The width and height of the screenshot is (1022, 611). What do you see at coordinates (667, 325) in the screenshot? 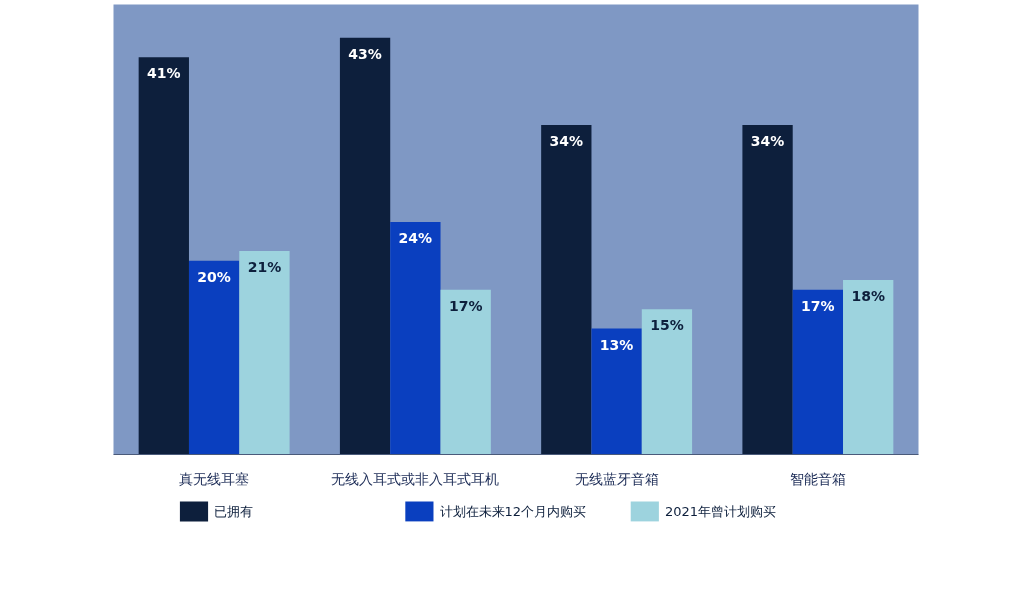
I see `data-label: 15%` at bounding box center [667, 325].